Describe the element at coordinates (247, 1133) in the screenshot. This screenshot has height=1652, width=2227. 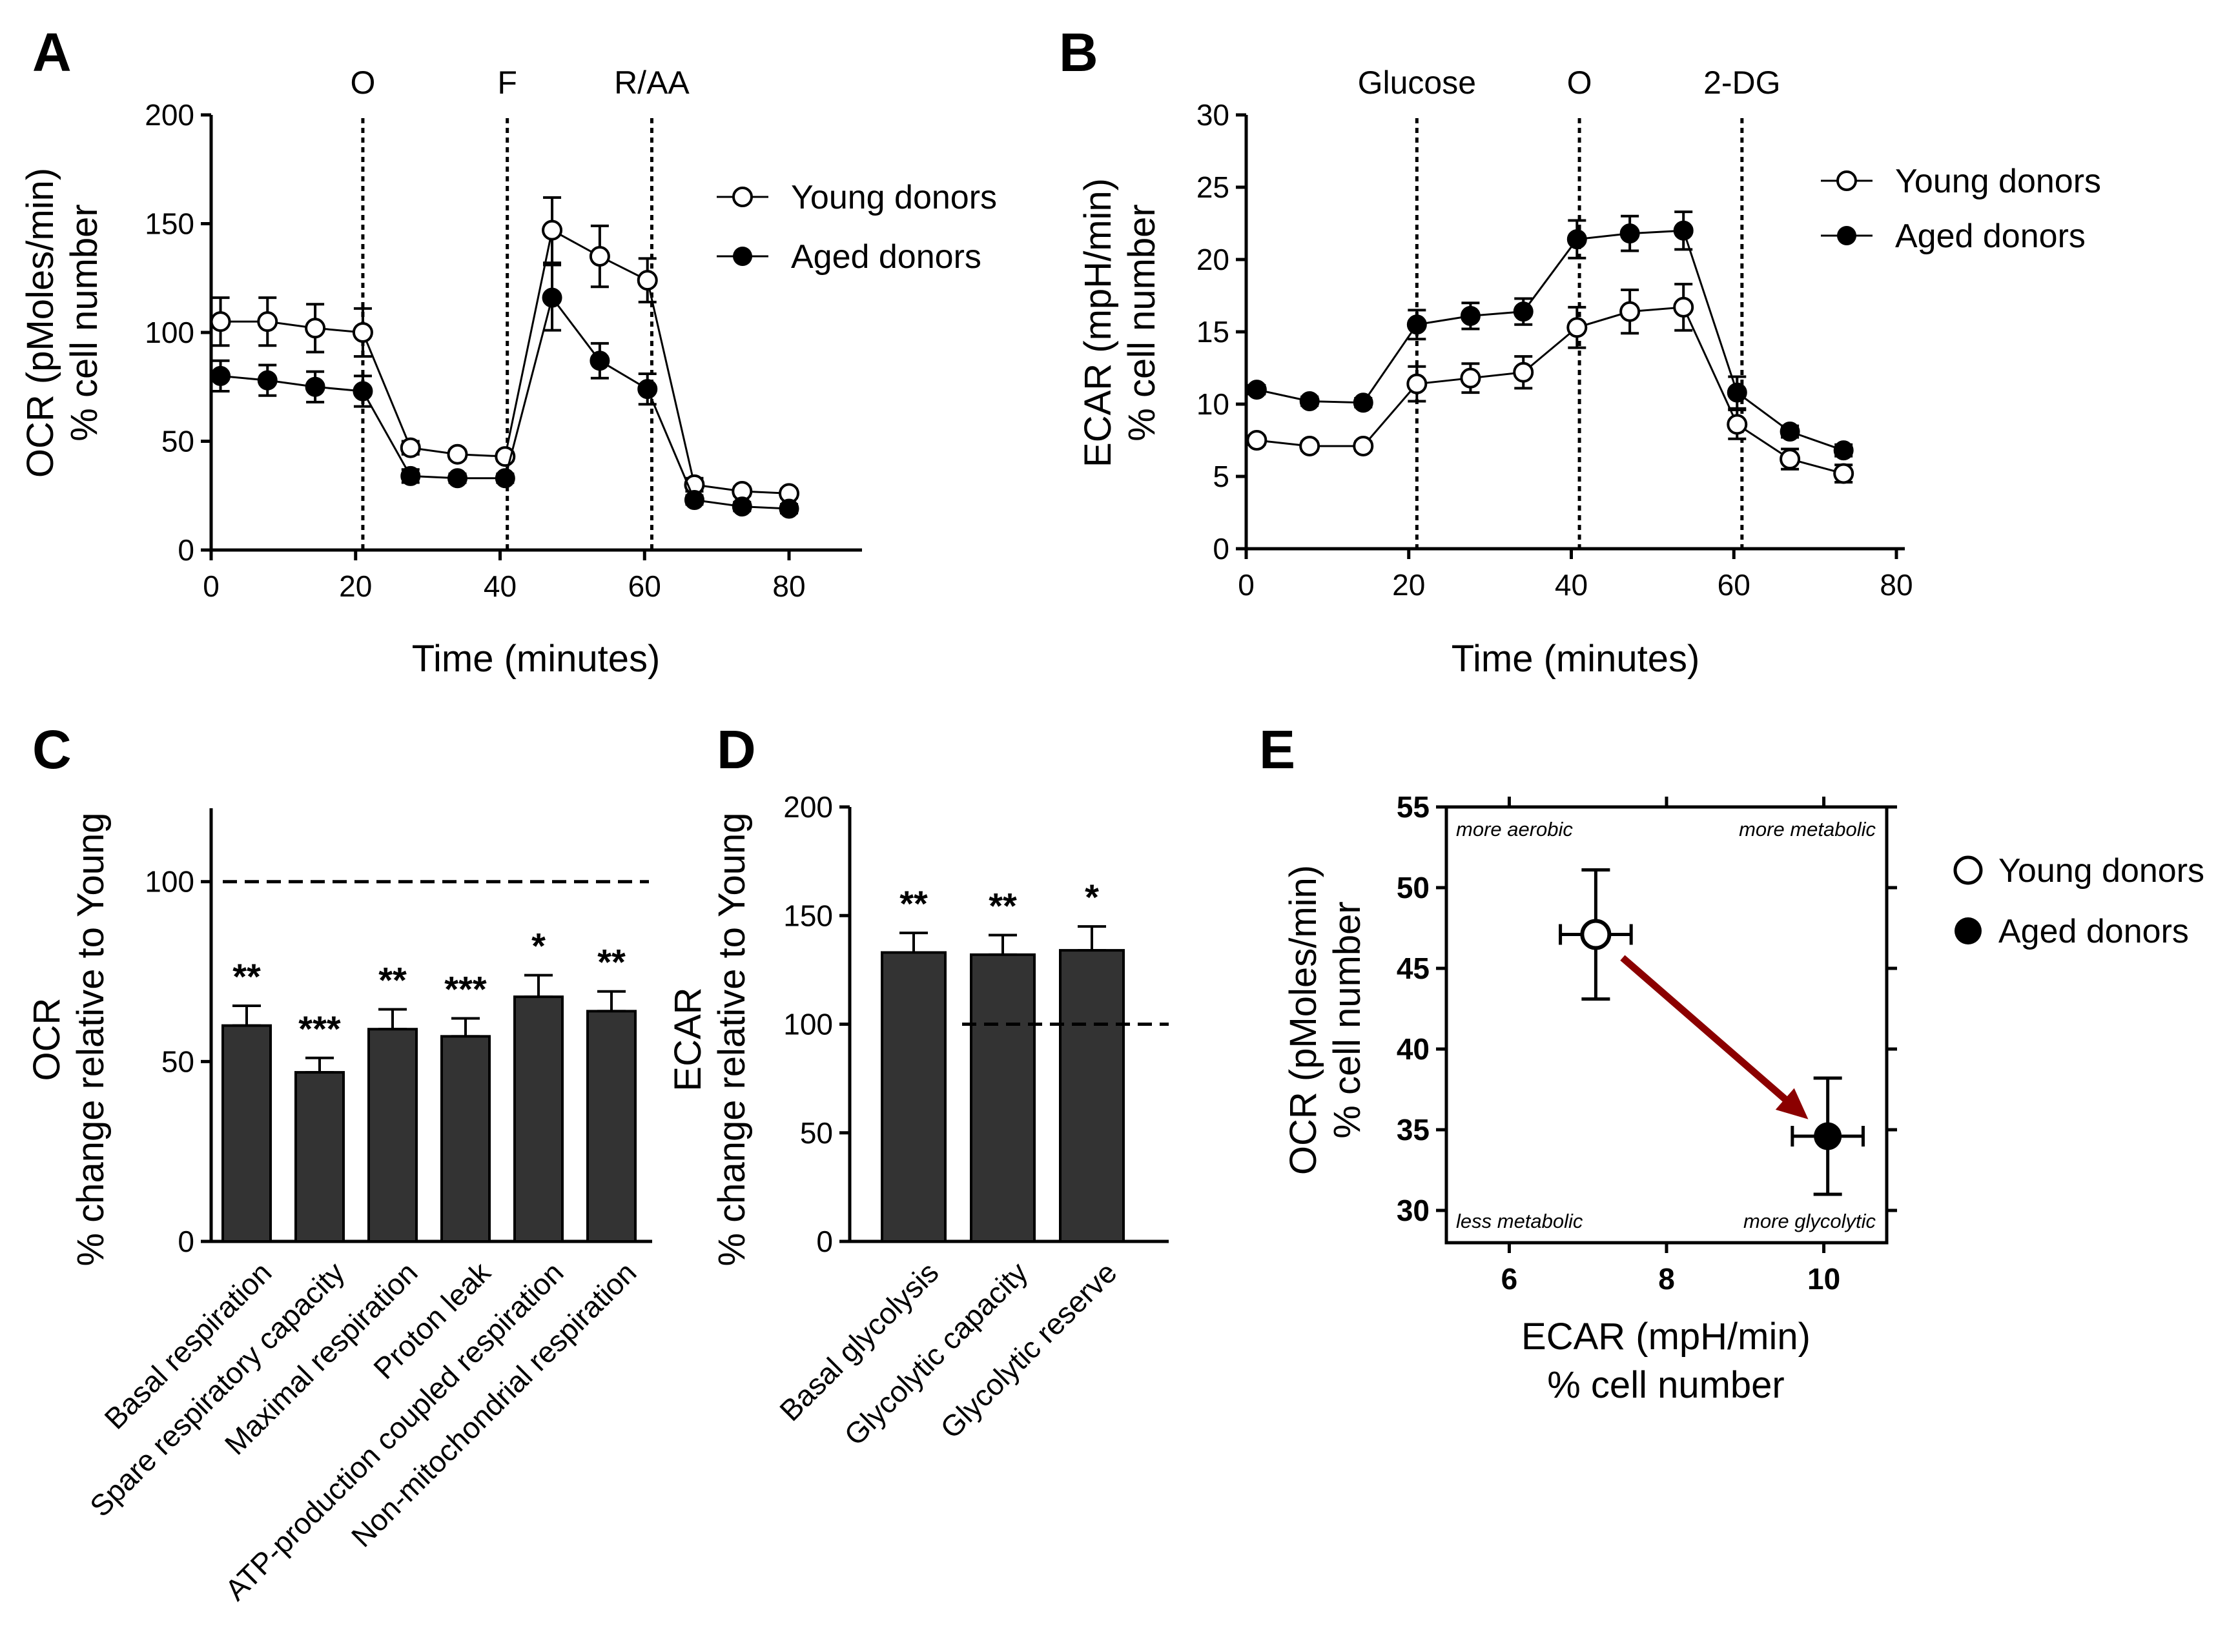
I see `panel-c-bar-basal-respiration` at that location.